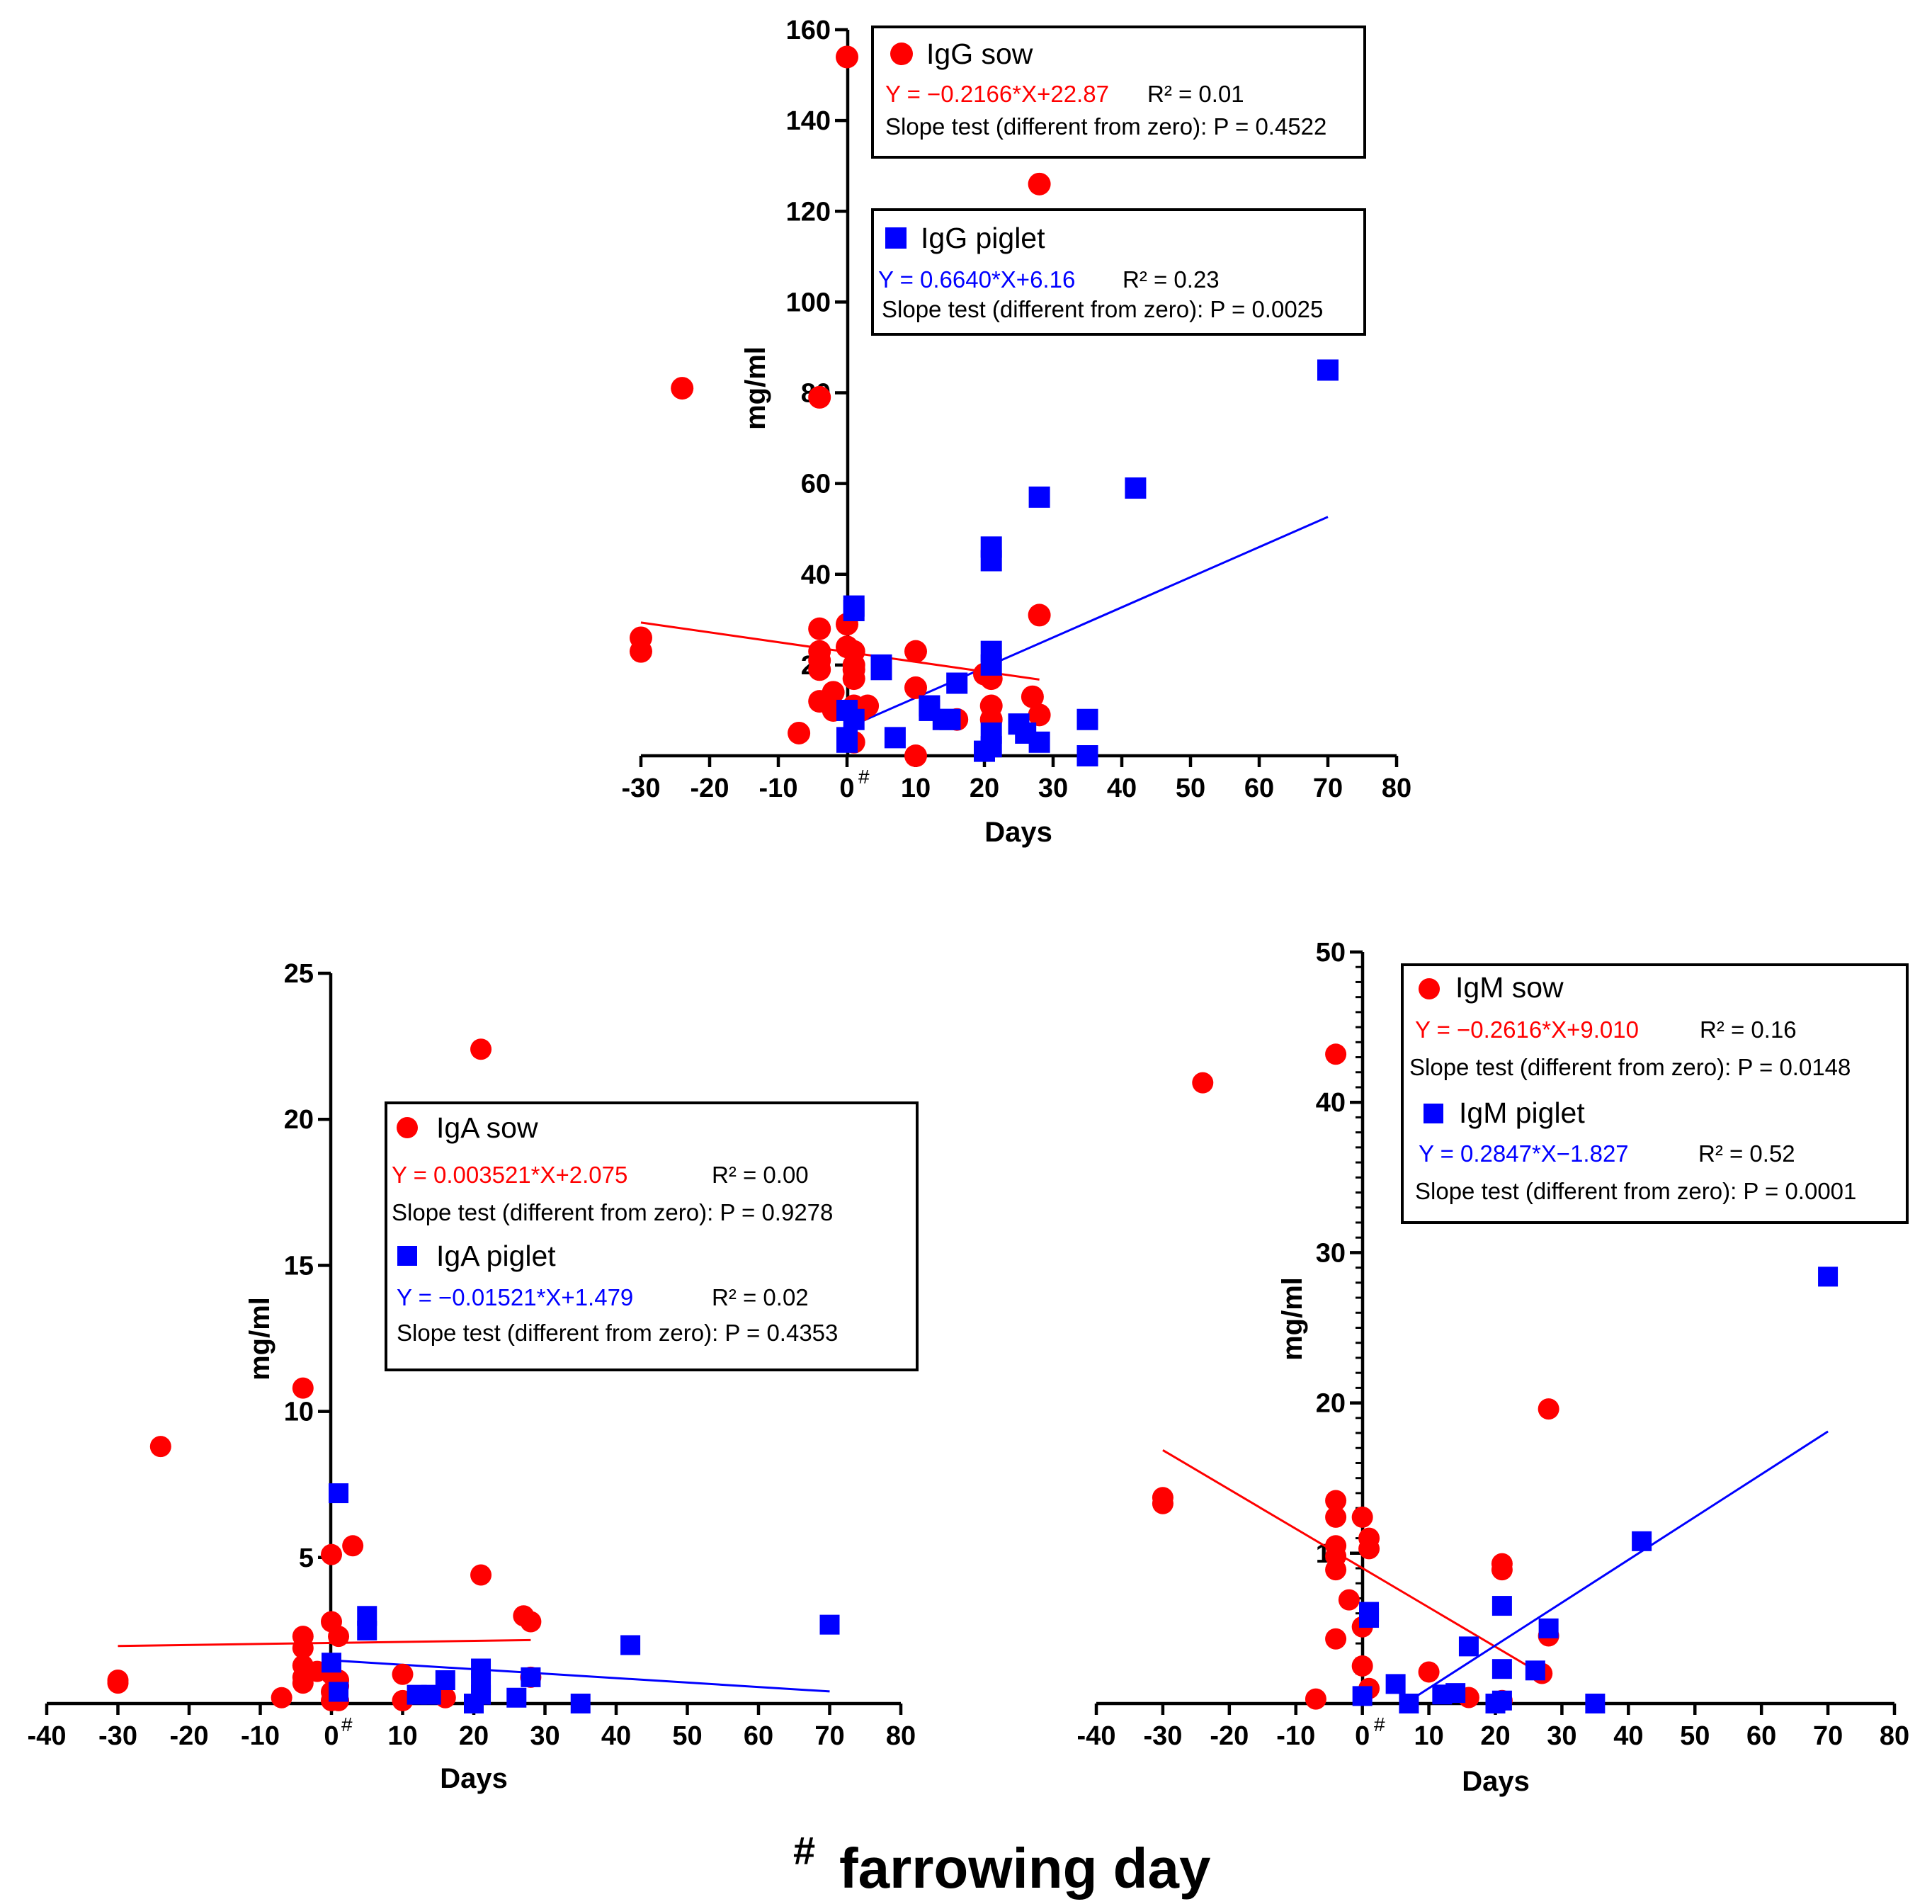  What do you see at coordinates (580, 1676) in the screenshot?
I see `iga-piglet-fit-line` at bounding box center [580, 1676].